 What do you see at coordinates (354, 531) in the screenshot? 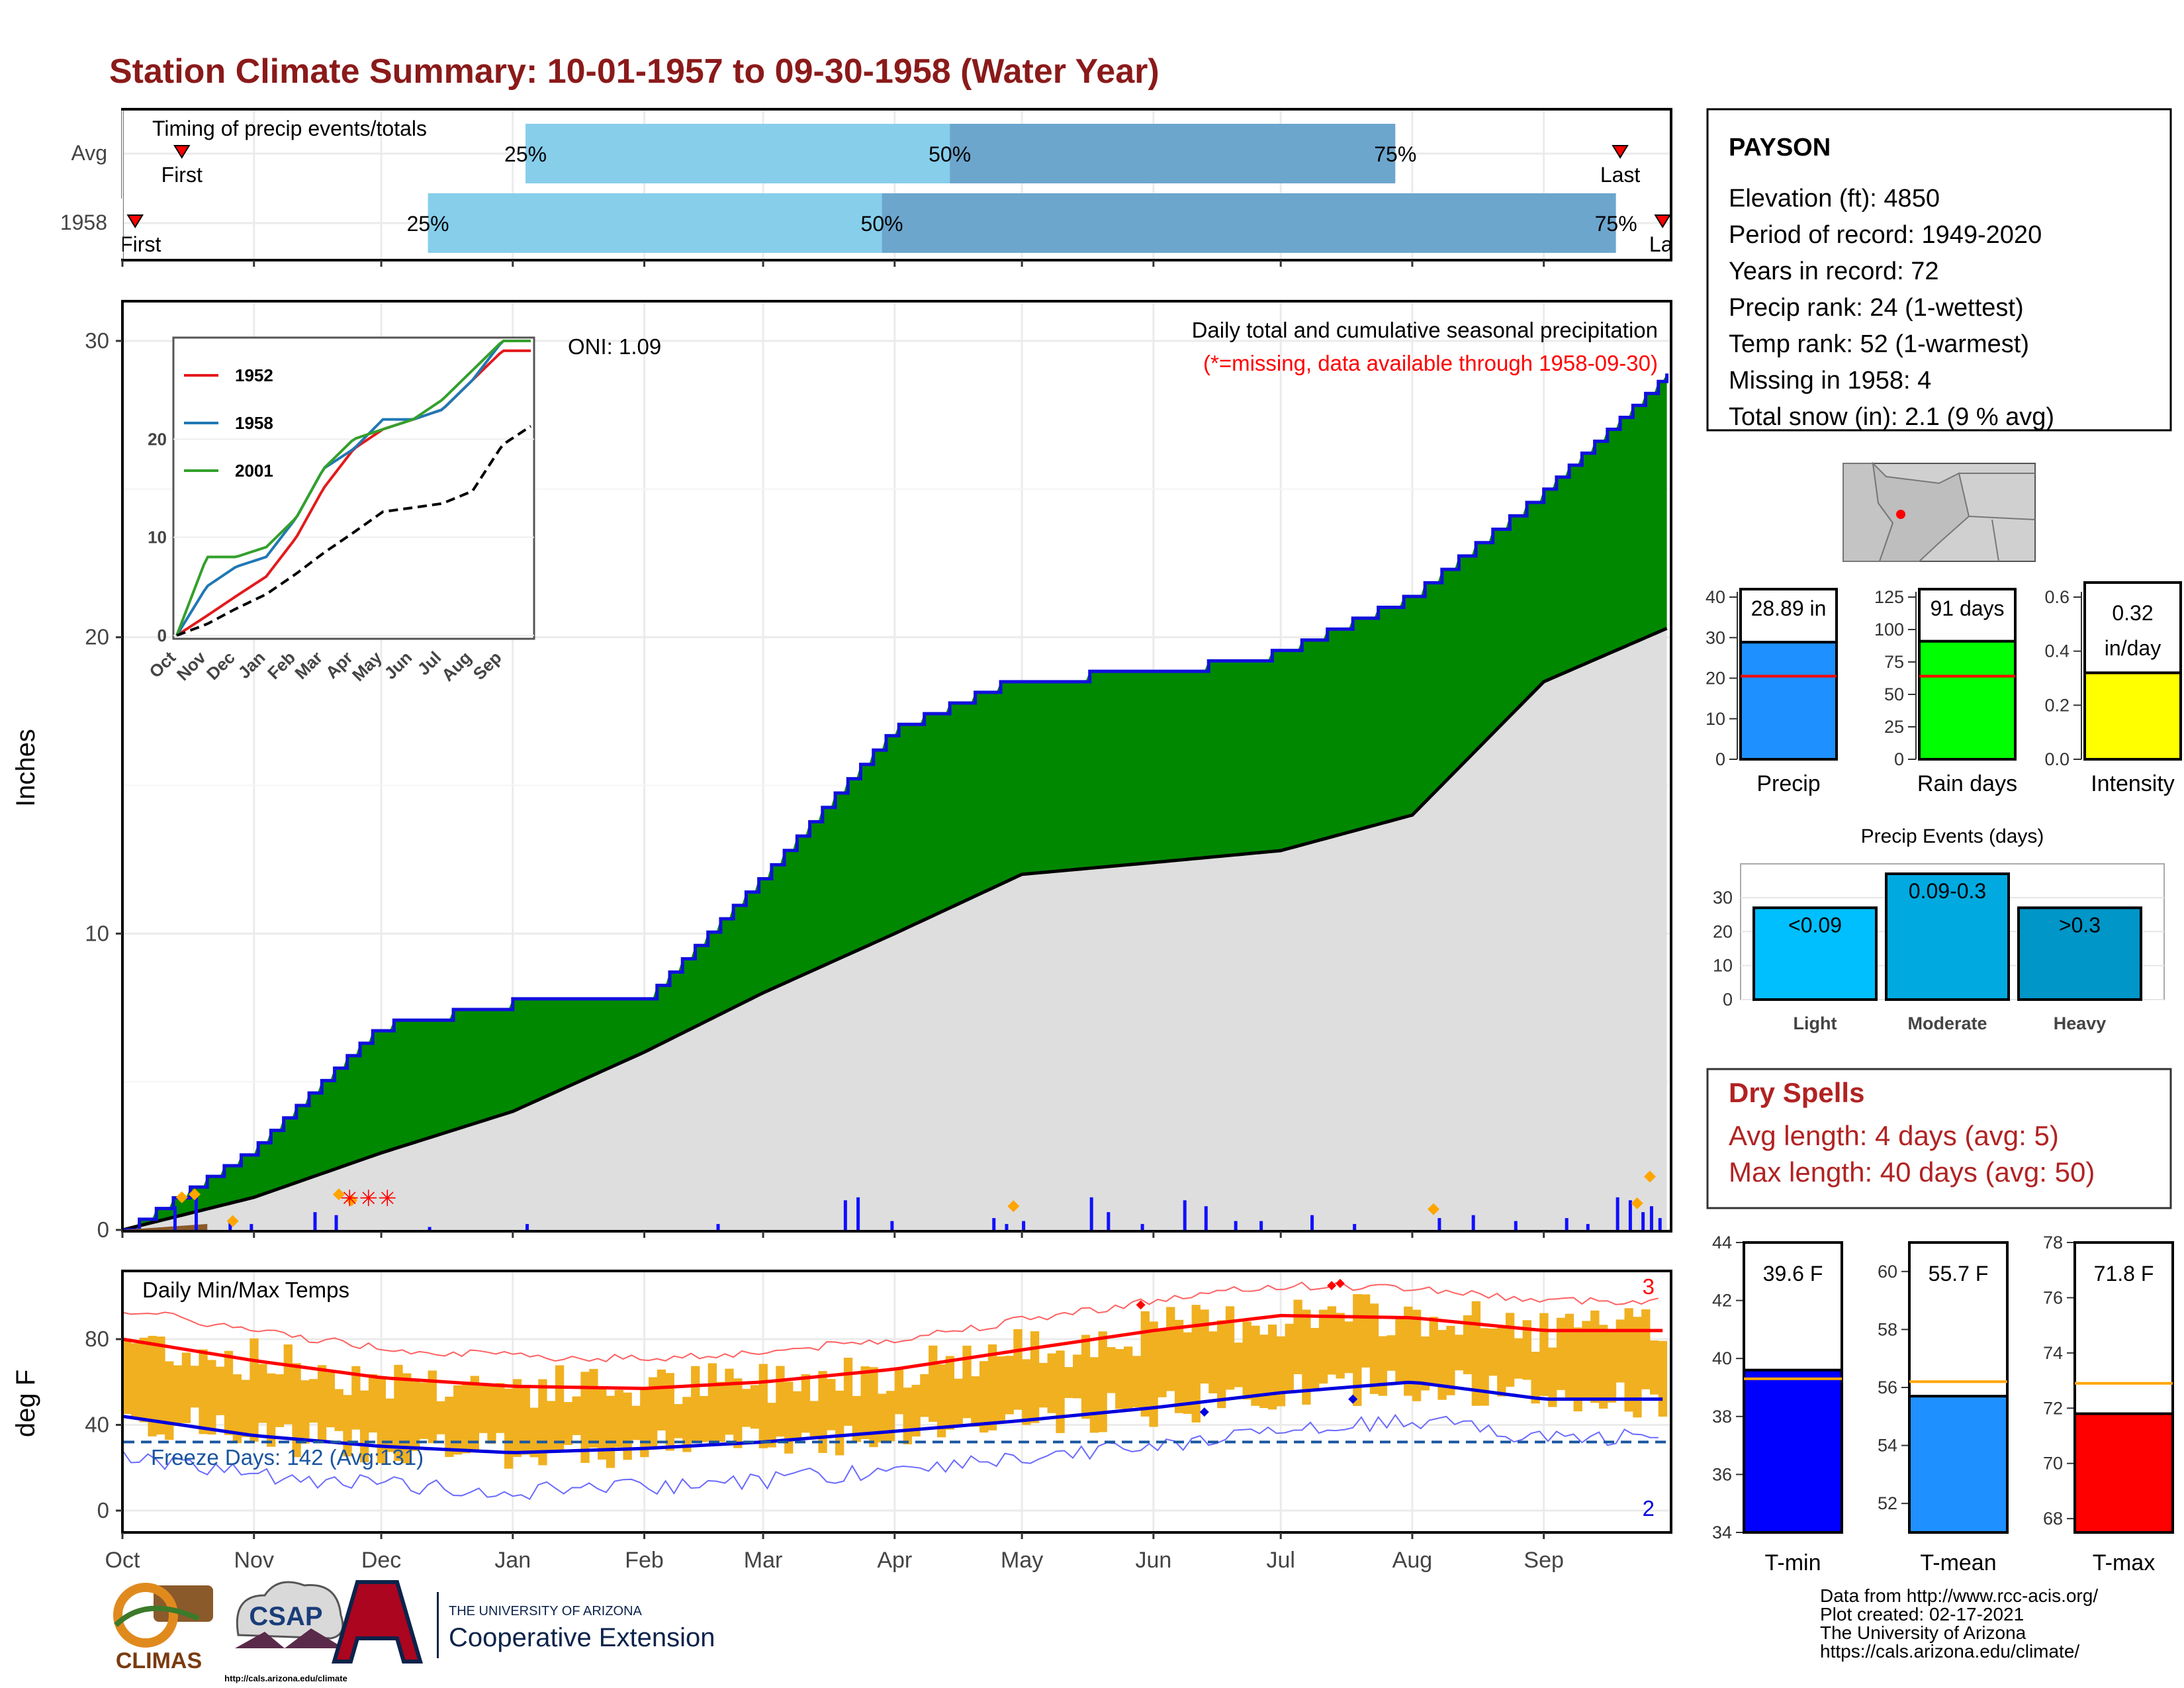
I see `inset-normal-line` at bounding box center [354, 531].